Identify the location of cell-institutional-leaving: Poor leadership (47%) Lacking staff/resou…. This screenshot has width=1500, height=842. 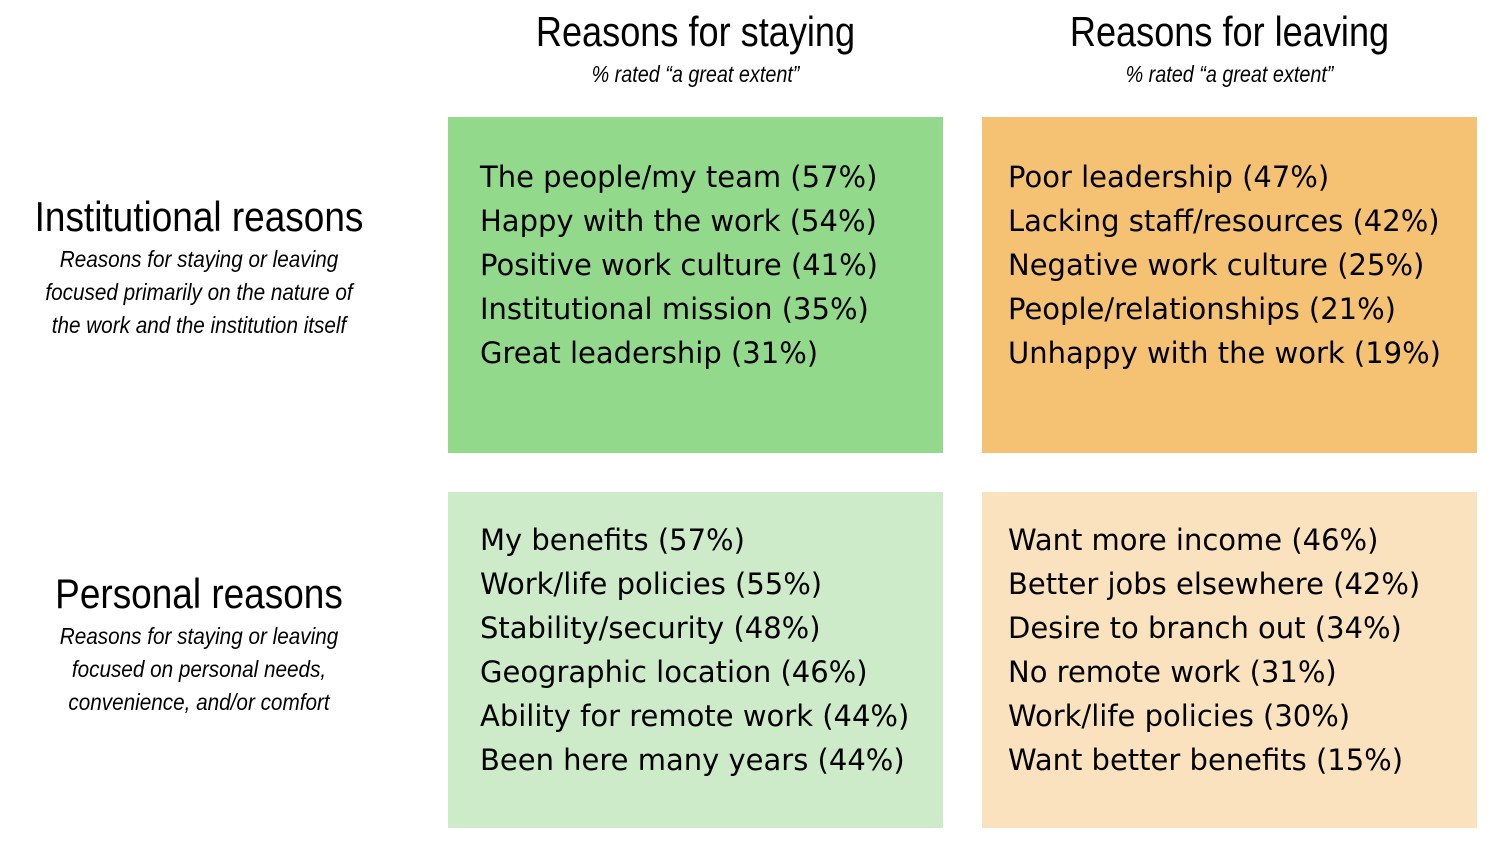
(1229, 285).